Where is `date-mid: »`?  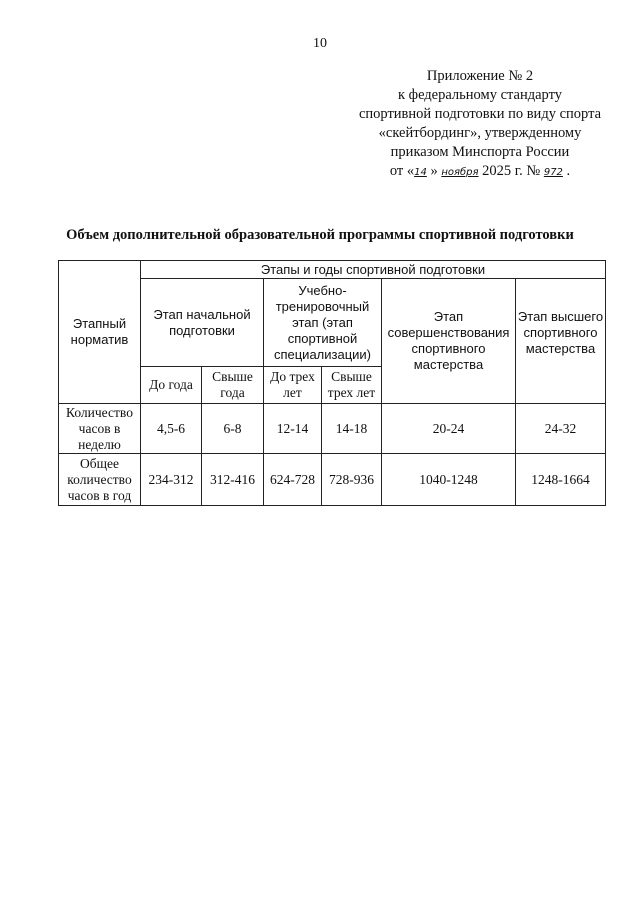
date-mid: » is located at coordinates (434, 171).